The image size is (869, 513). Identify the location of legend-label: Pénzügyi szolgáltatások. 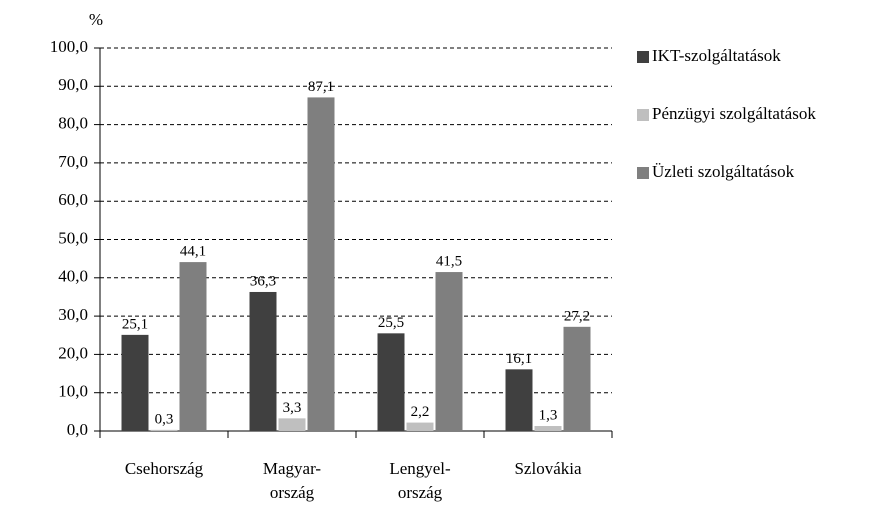
(734, 113).